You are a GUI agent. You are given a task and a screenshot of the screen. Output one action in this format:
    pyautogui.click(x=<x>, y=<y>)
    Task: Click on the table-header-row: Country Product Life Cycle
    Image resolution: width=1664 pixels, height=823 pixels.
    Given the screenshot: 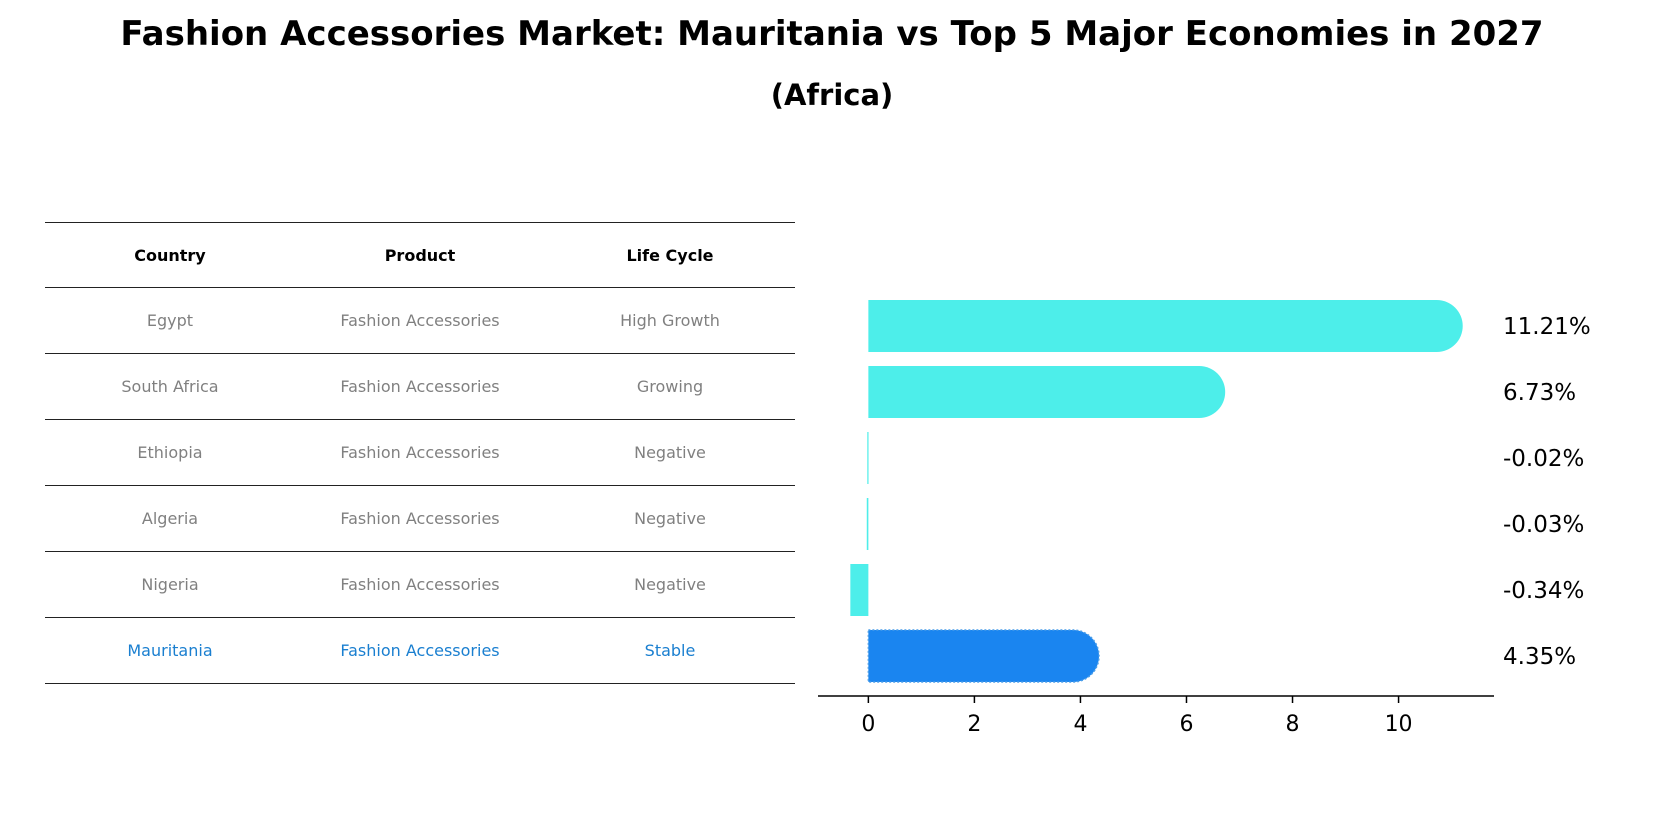 What is the action you would take?
    pyautogui.click(x=420, y=255)
    